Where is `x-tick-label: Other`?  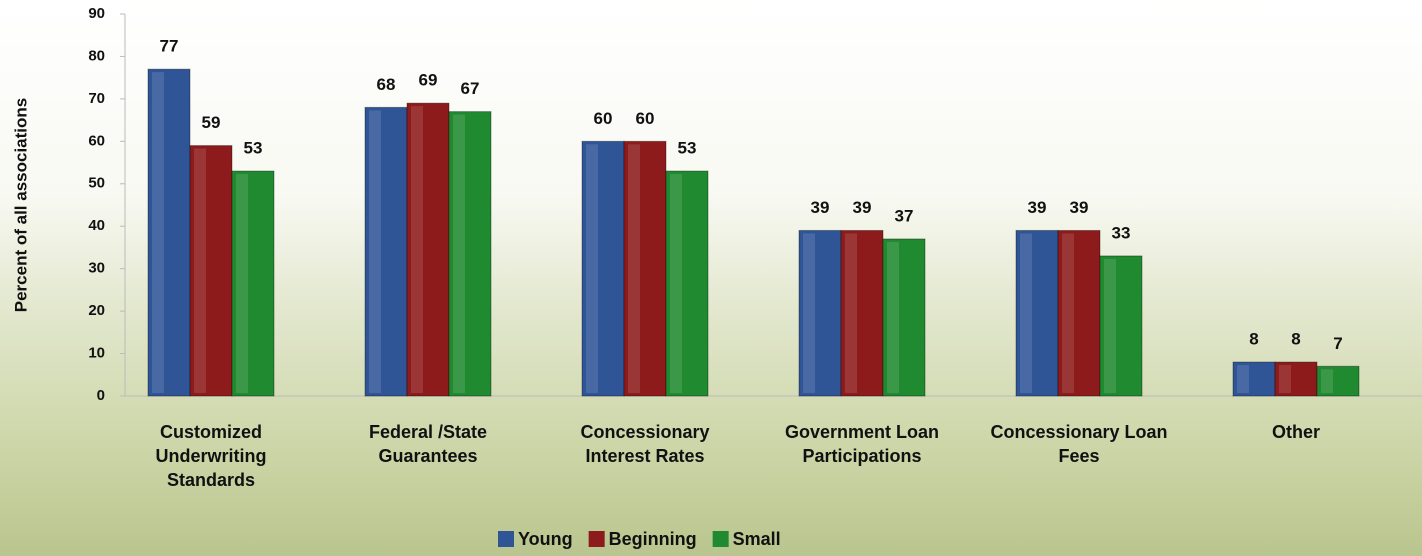 x-tick-label: Other is located at coordinates (1296, 432).